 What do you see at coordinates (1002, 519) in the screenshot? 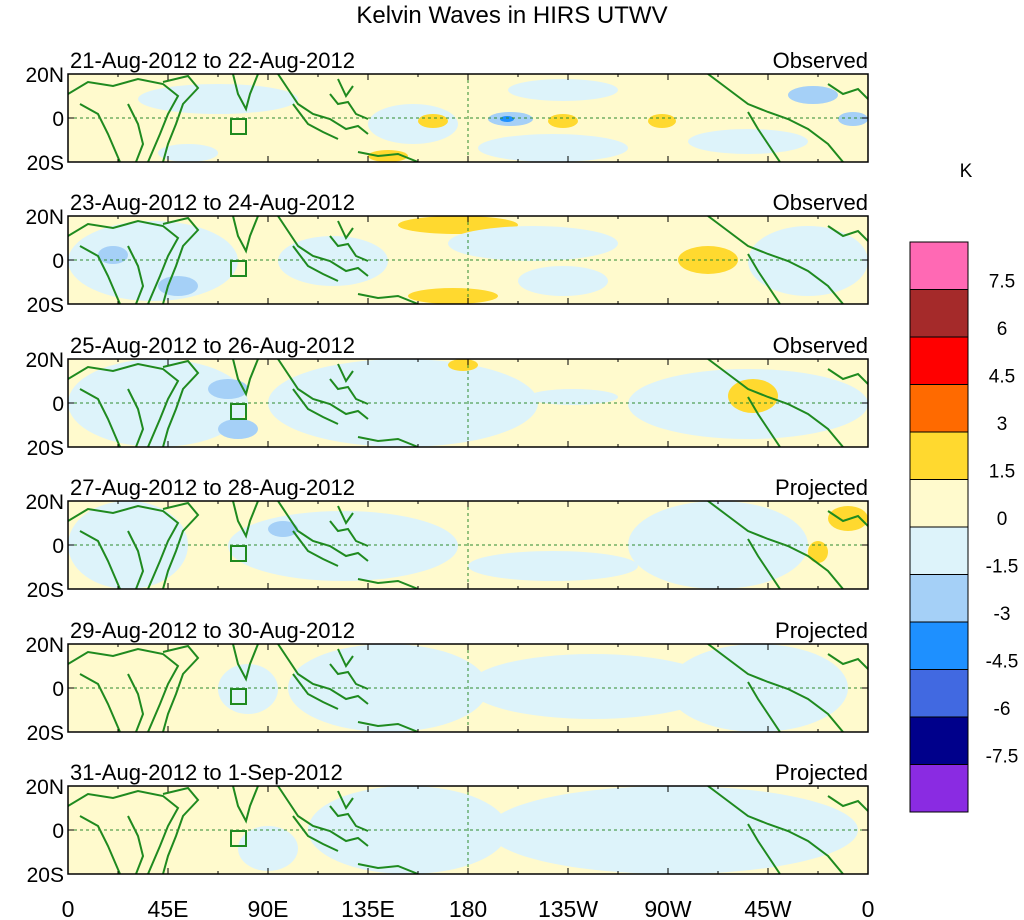
I see `colorbar-label: 0` at bounding box center [1002, 519].